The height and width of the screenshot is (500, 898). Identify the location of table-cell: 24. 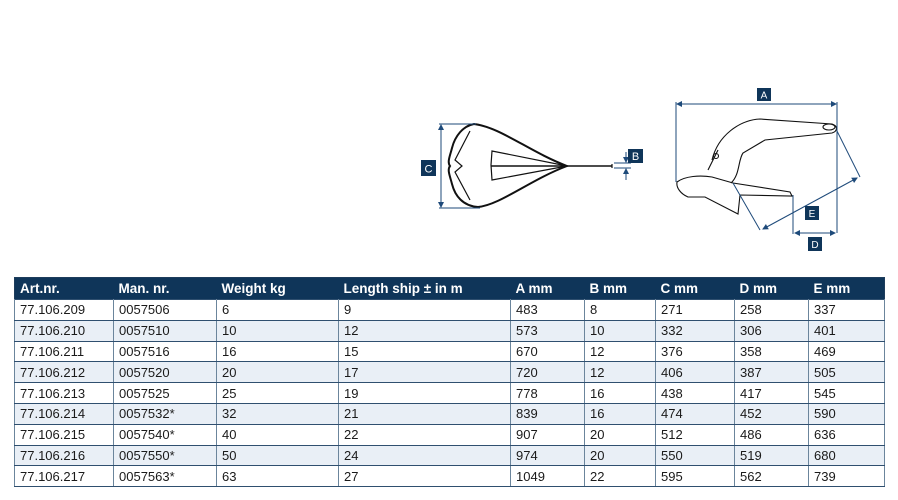
(424, 455).